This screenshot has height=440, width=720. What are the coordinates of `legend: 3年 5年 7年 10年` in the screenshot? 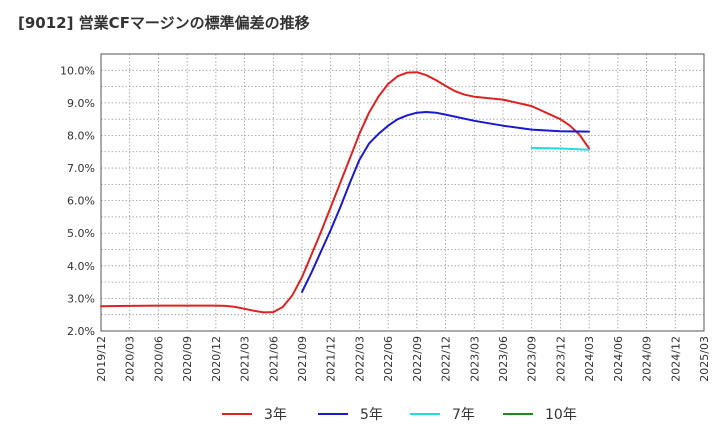 It's located at (399, 415).